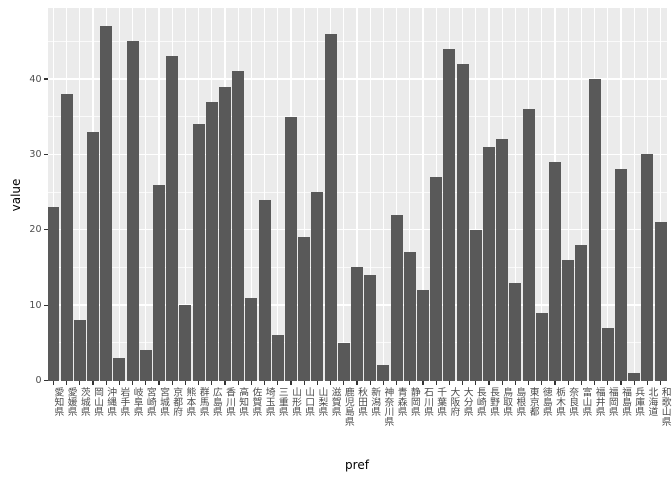 This screenshot has width=672, height=480. What do you see at coordinates (150, 401) in the screenshot?
I see `x-axis-label: 宮崎県` at bounding box center [150, 401].